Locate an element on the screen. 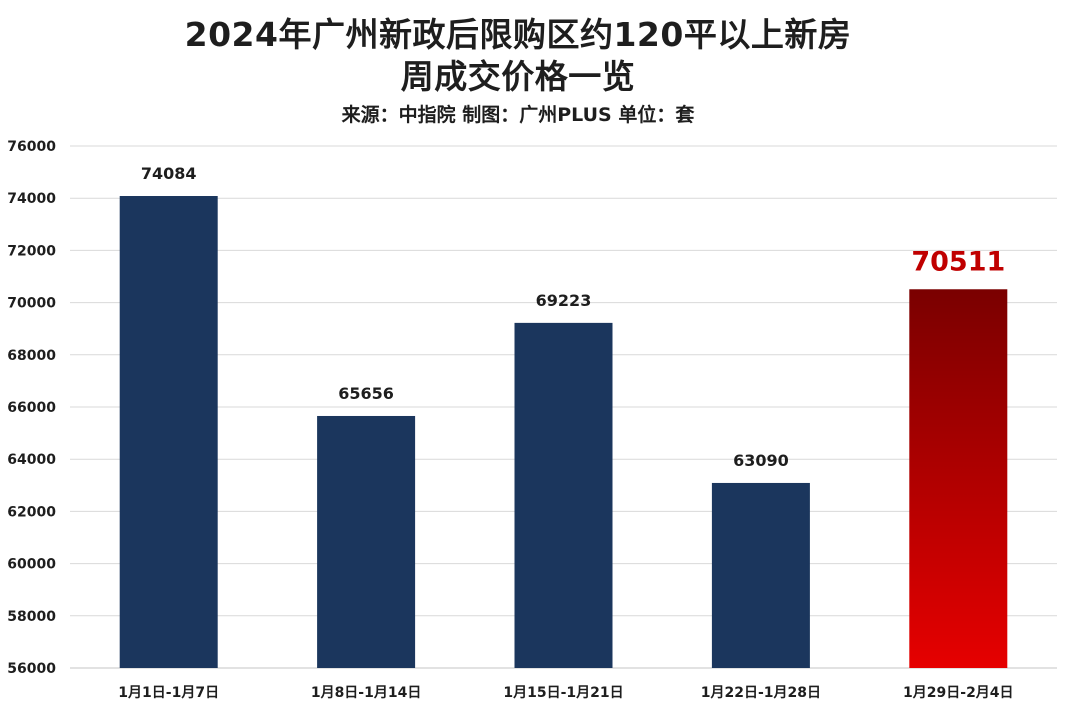  y-tick-label: 64000 is located at coordinates (31, 460).